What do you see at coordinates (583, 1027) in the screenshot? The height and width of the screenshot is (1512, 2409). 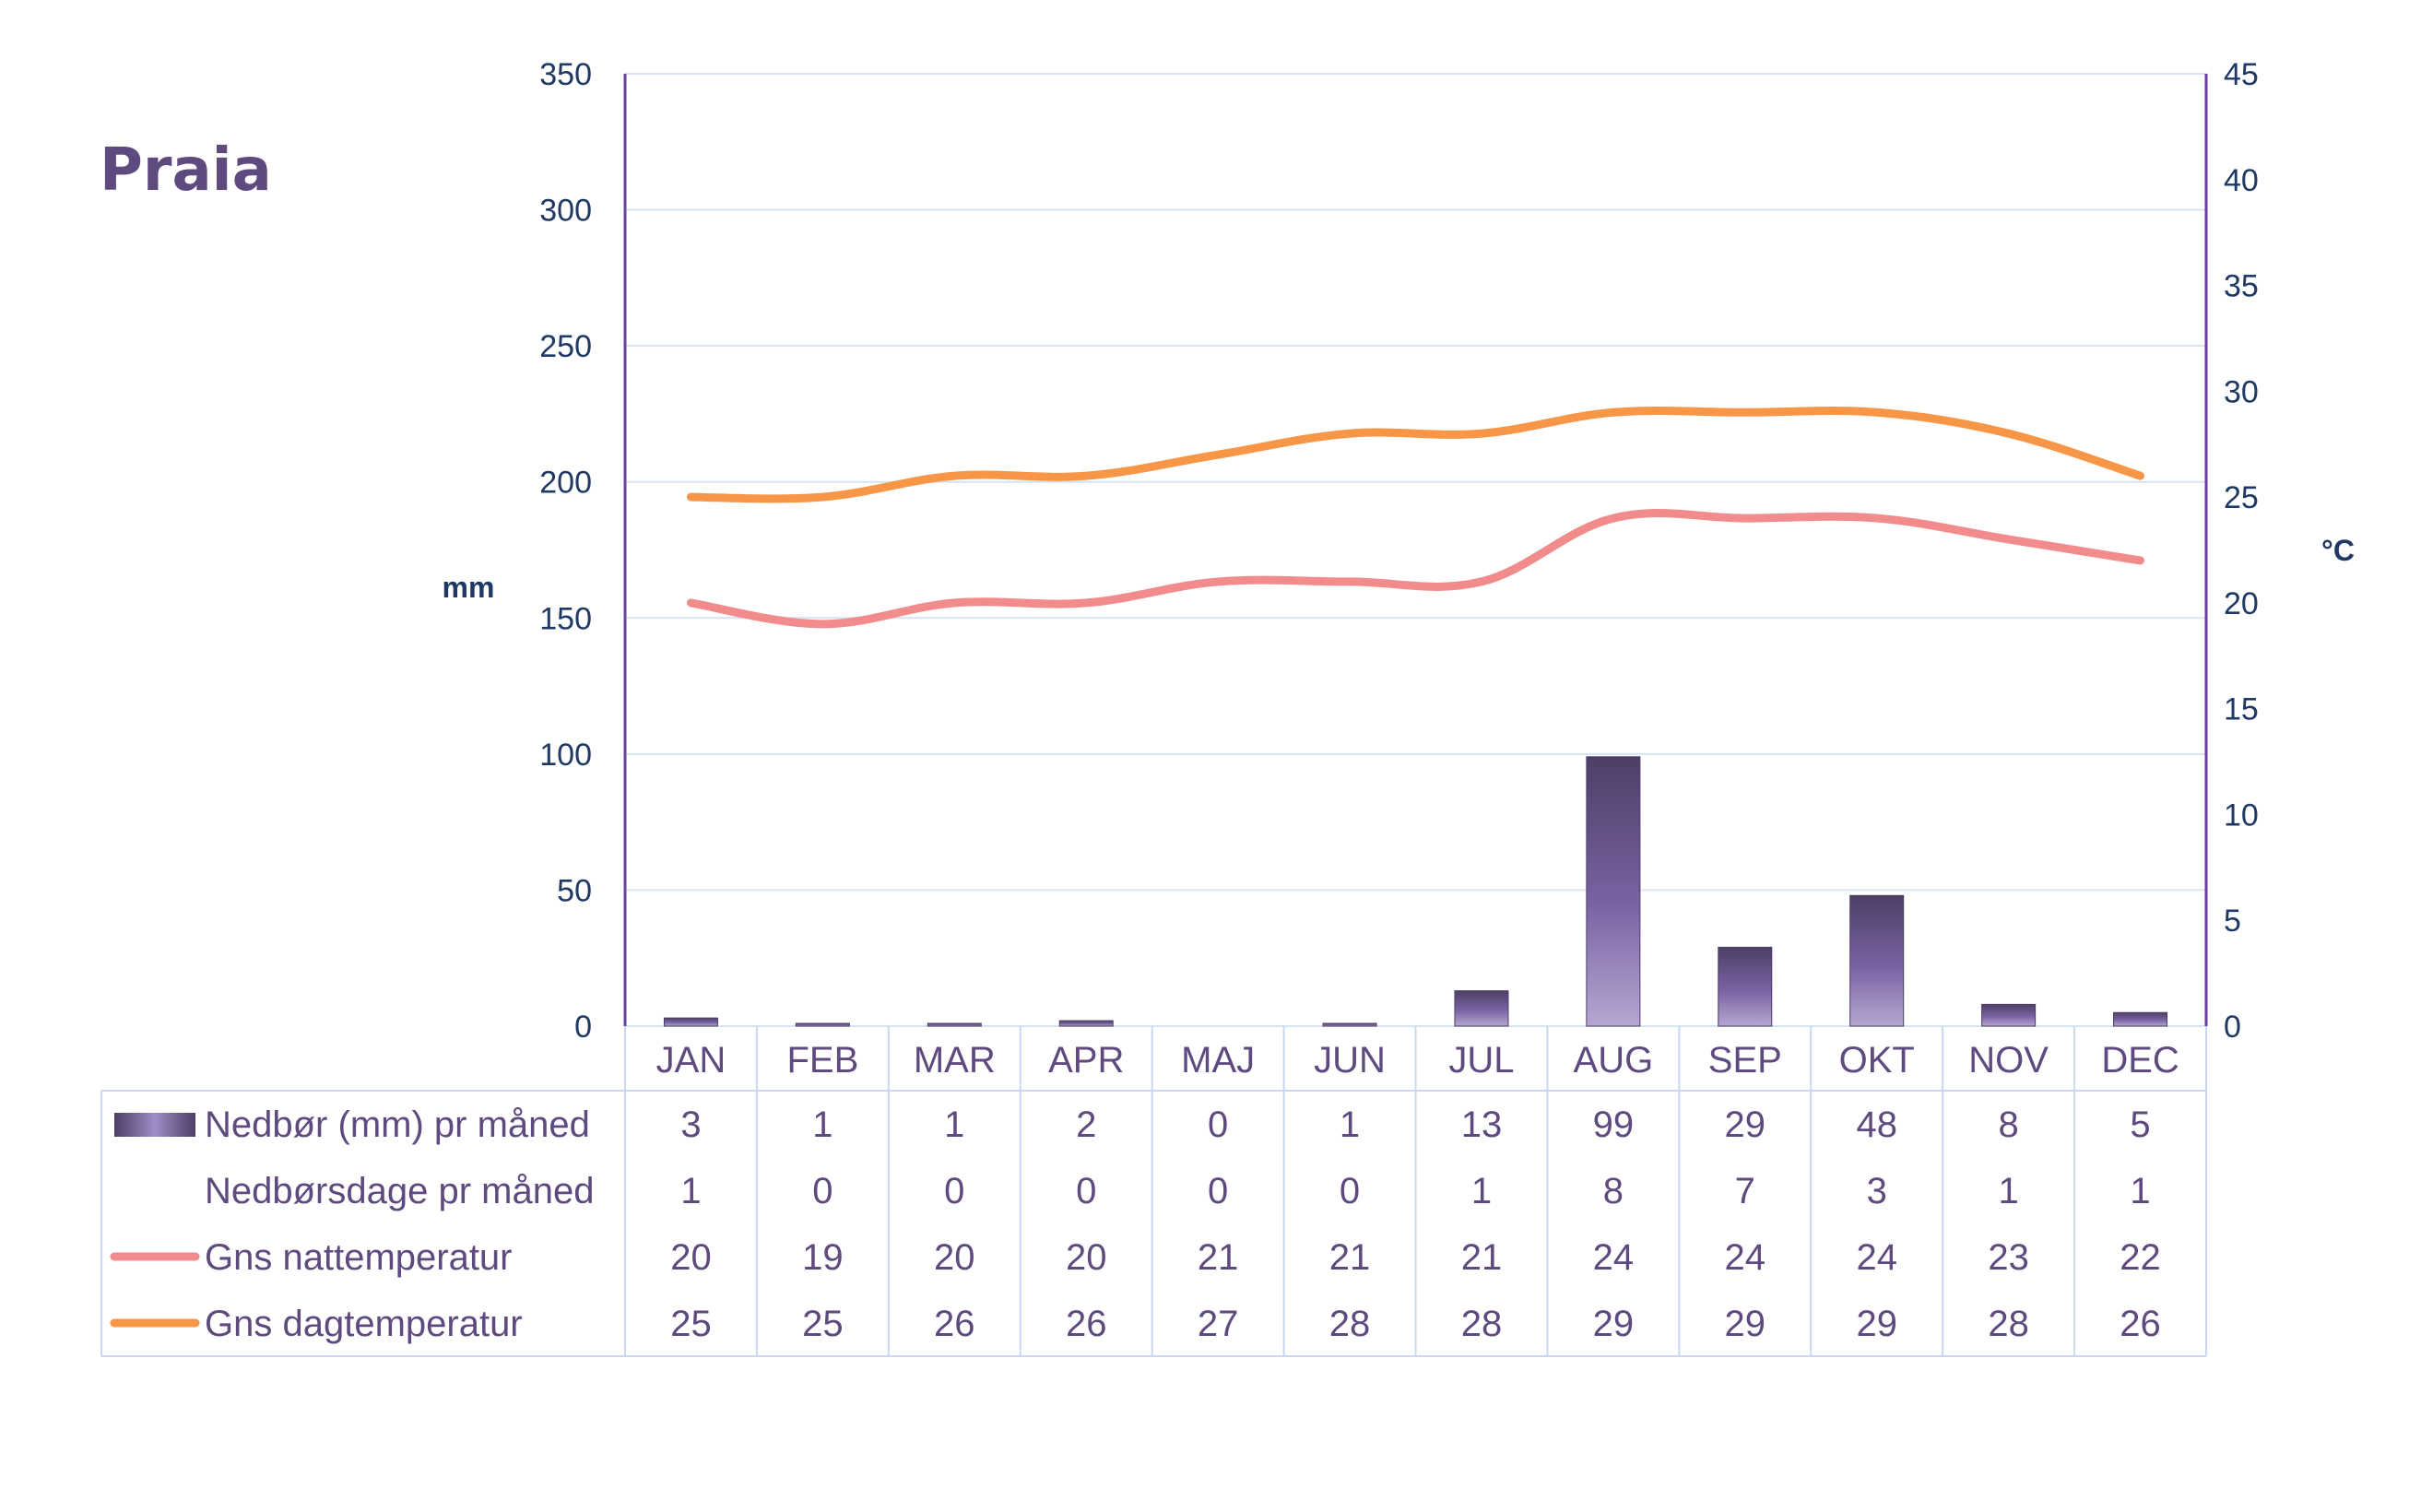 I see `left-tick-label: 0` at bounding box center [583, 1027].